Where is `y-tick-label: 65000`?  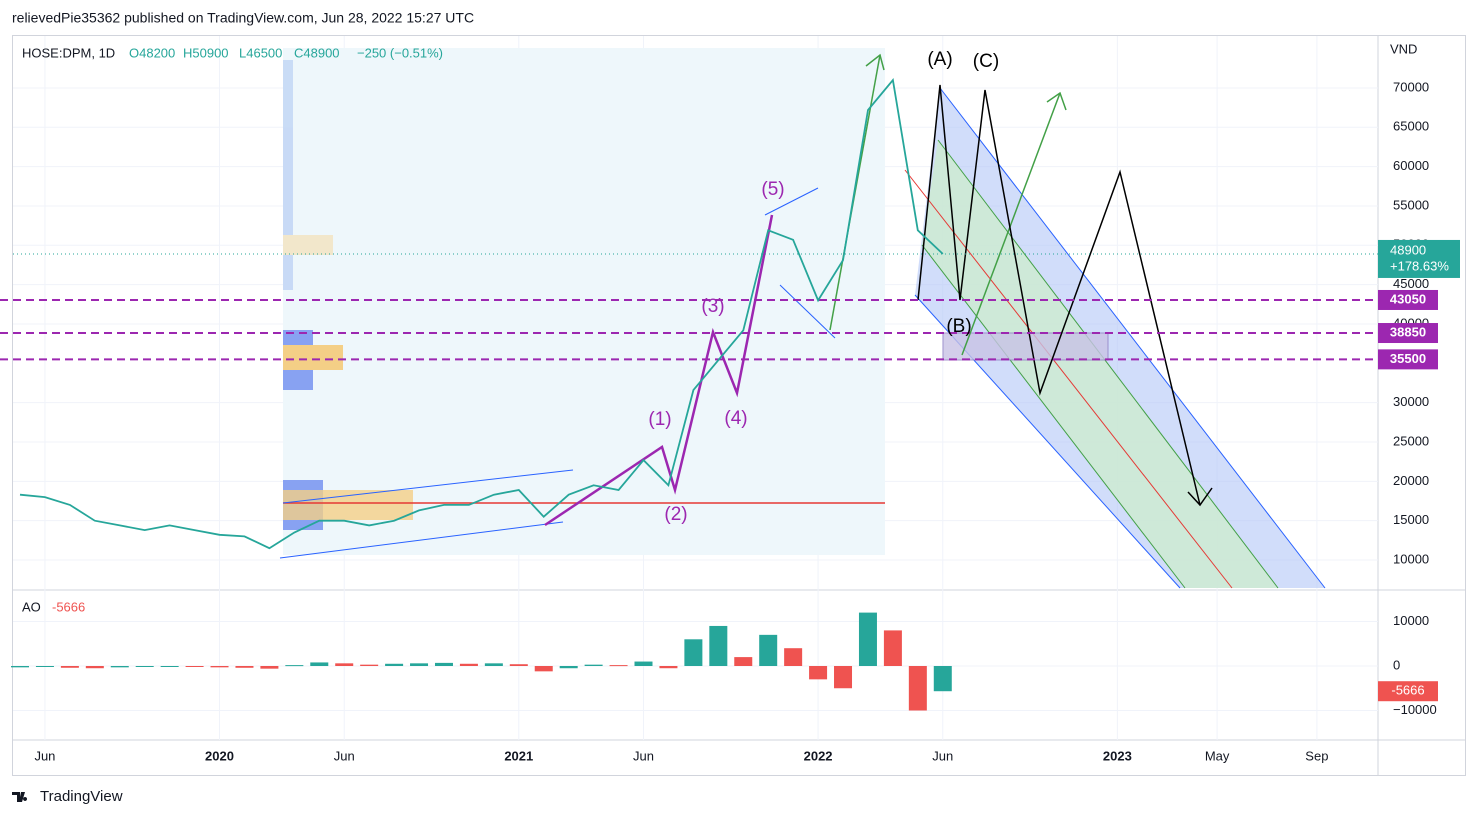 y-tick-label: 65000 is located at coordinates (1411, 126).